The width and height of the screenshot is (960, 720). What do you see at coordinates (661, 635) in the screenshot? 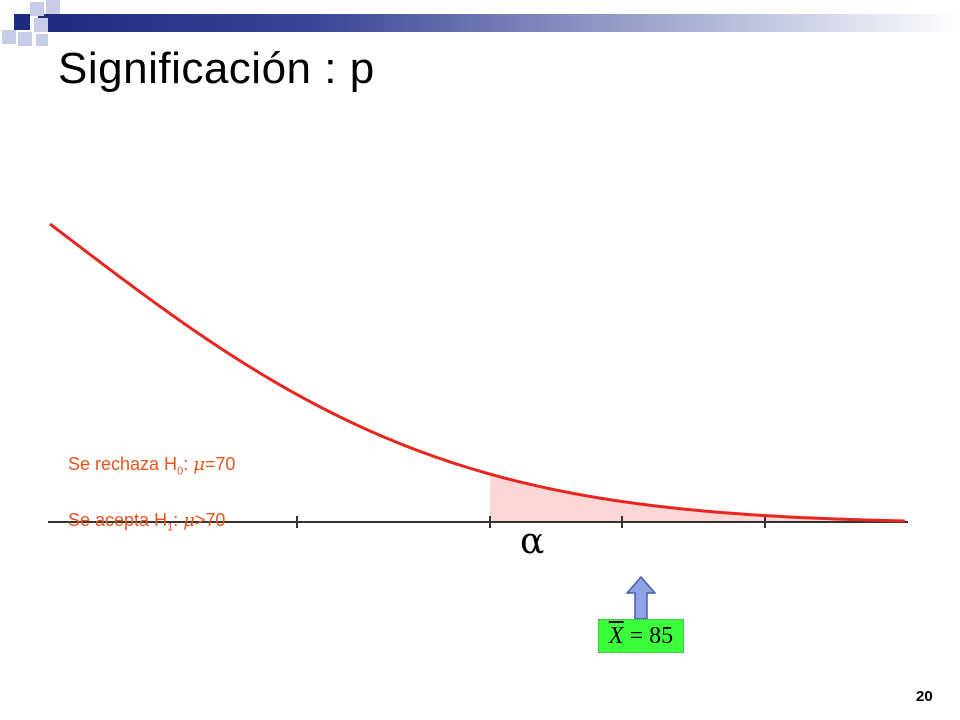
I see `sample-mean-value: 85` at bounding box center [661, 635].